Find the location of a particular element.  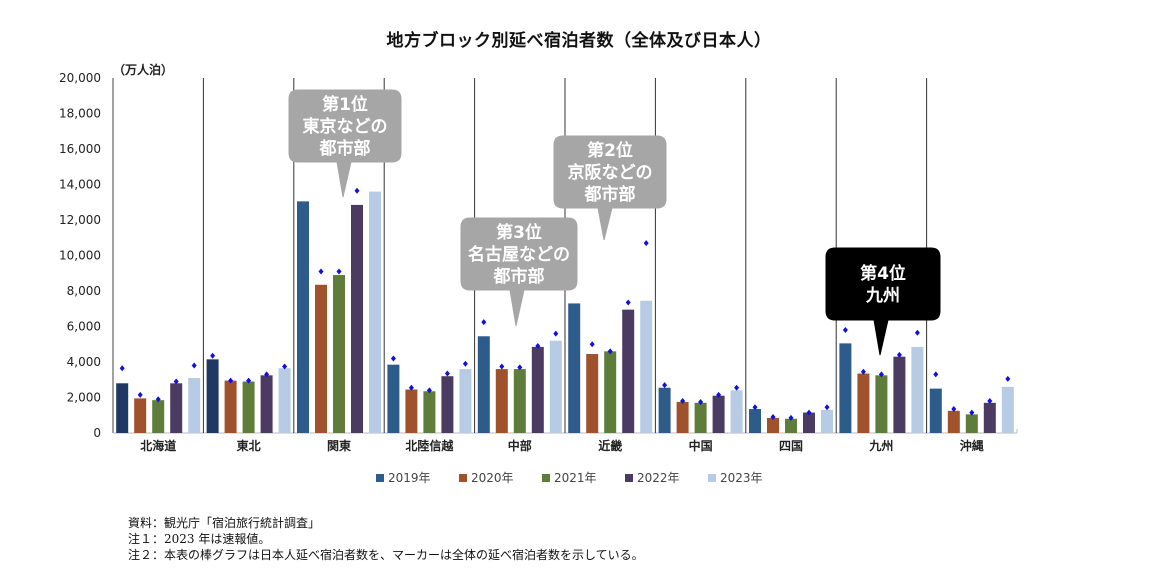

bar-2019年-関東 is located at coordinates (303, 317).